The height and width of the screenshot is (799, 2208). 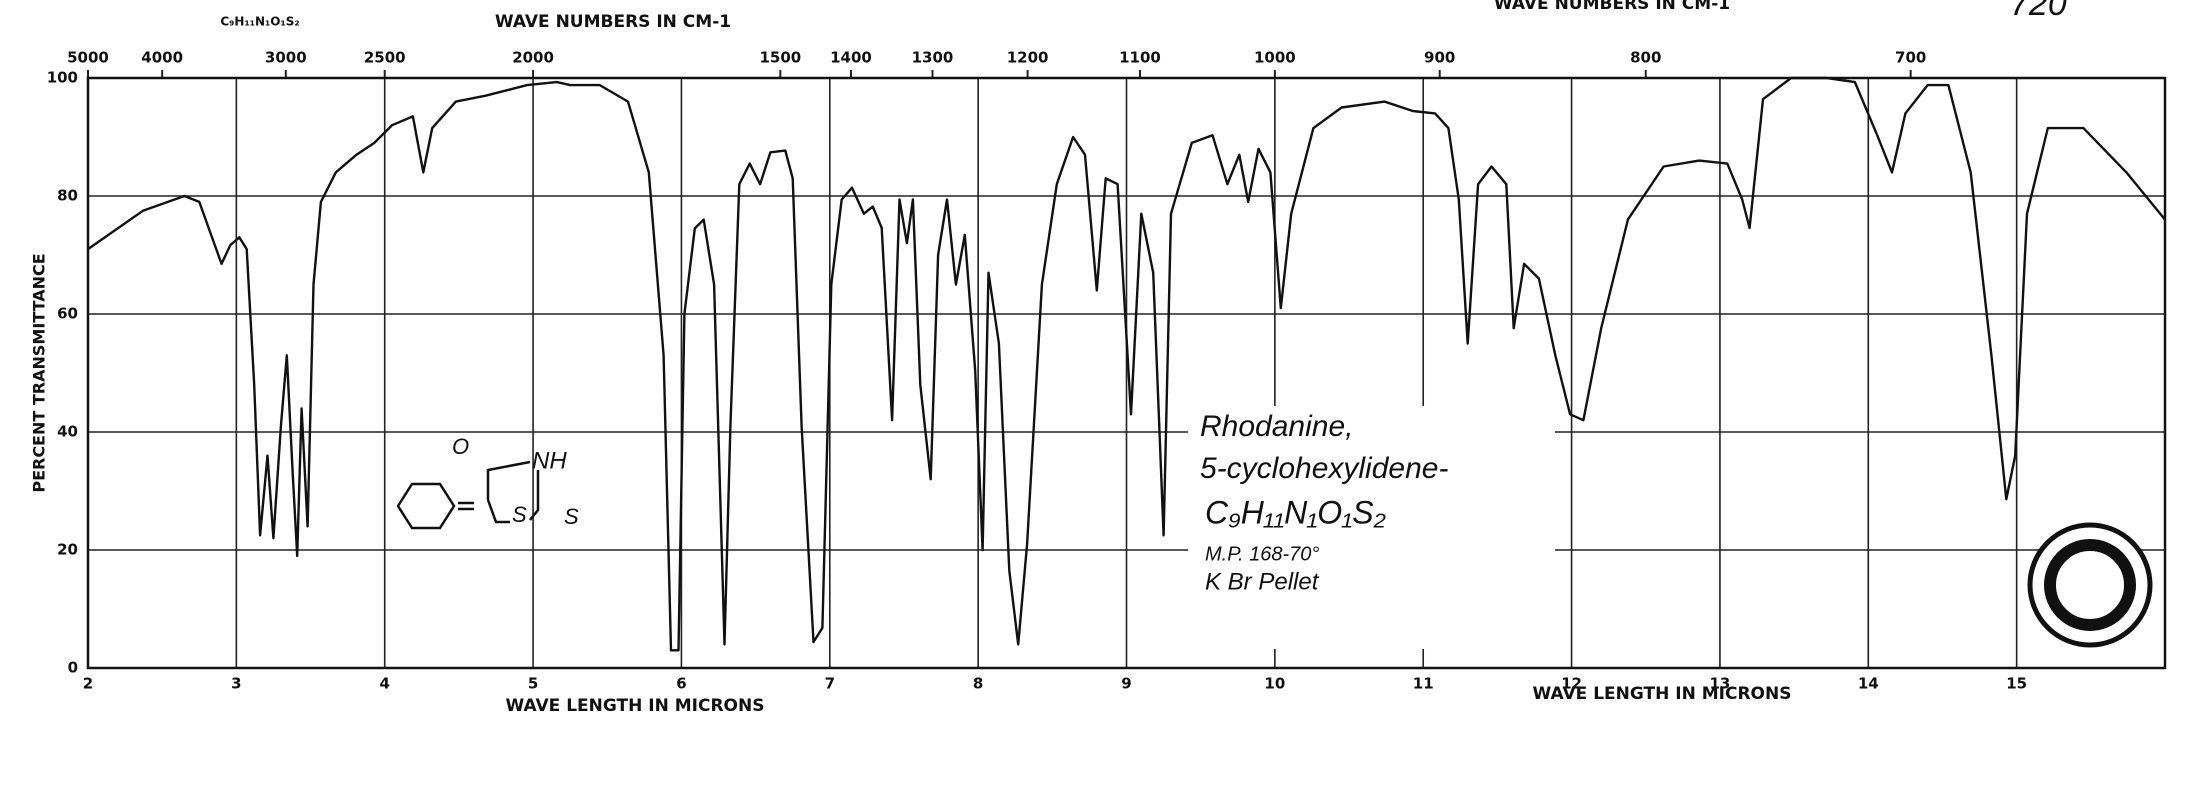 I want to click on x-tick-label: 11, so click(x=1423, y=684).